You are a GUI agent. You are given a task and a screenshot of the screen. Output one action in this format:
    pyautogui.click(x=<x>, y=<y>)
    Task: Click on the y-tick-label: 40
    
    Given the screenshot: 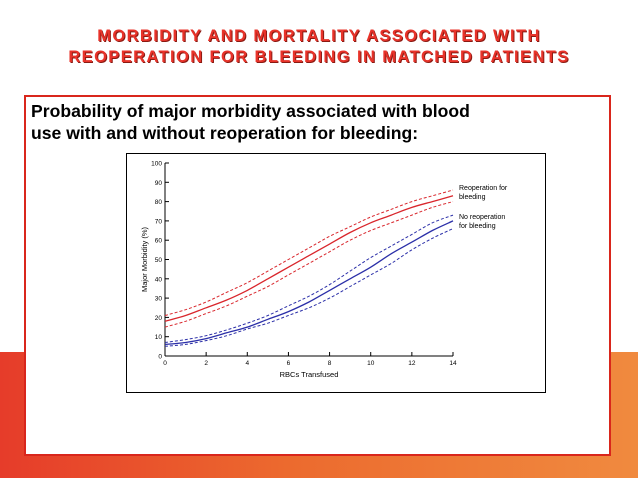 What is the action you would take?
    pyautogui.click(x=159, y=279)
    